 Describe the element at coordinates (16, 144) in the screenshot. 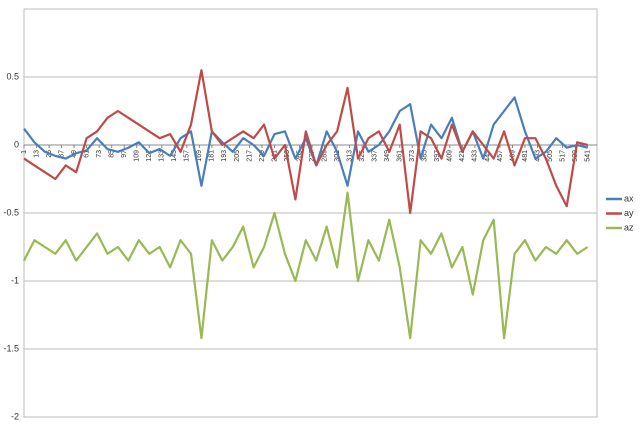

I see `y-tick-label: 0` at that location.